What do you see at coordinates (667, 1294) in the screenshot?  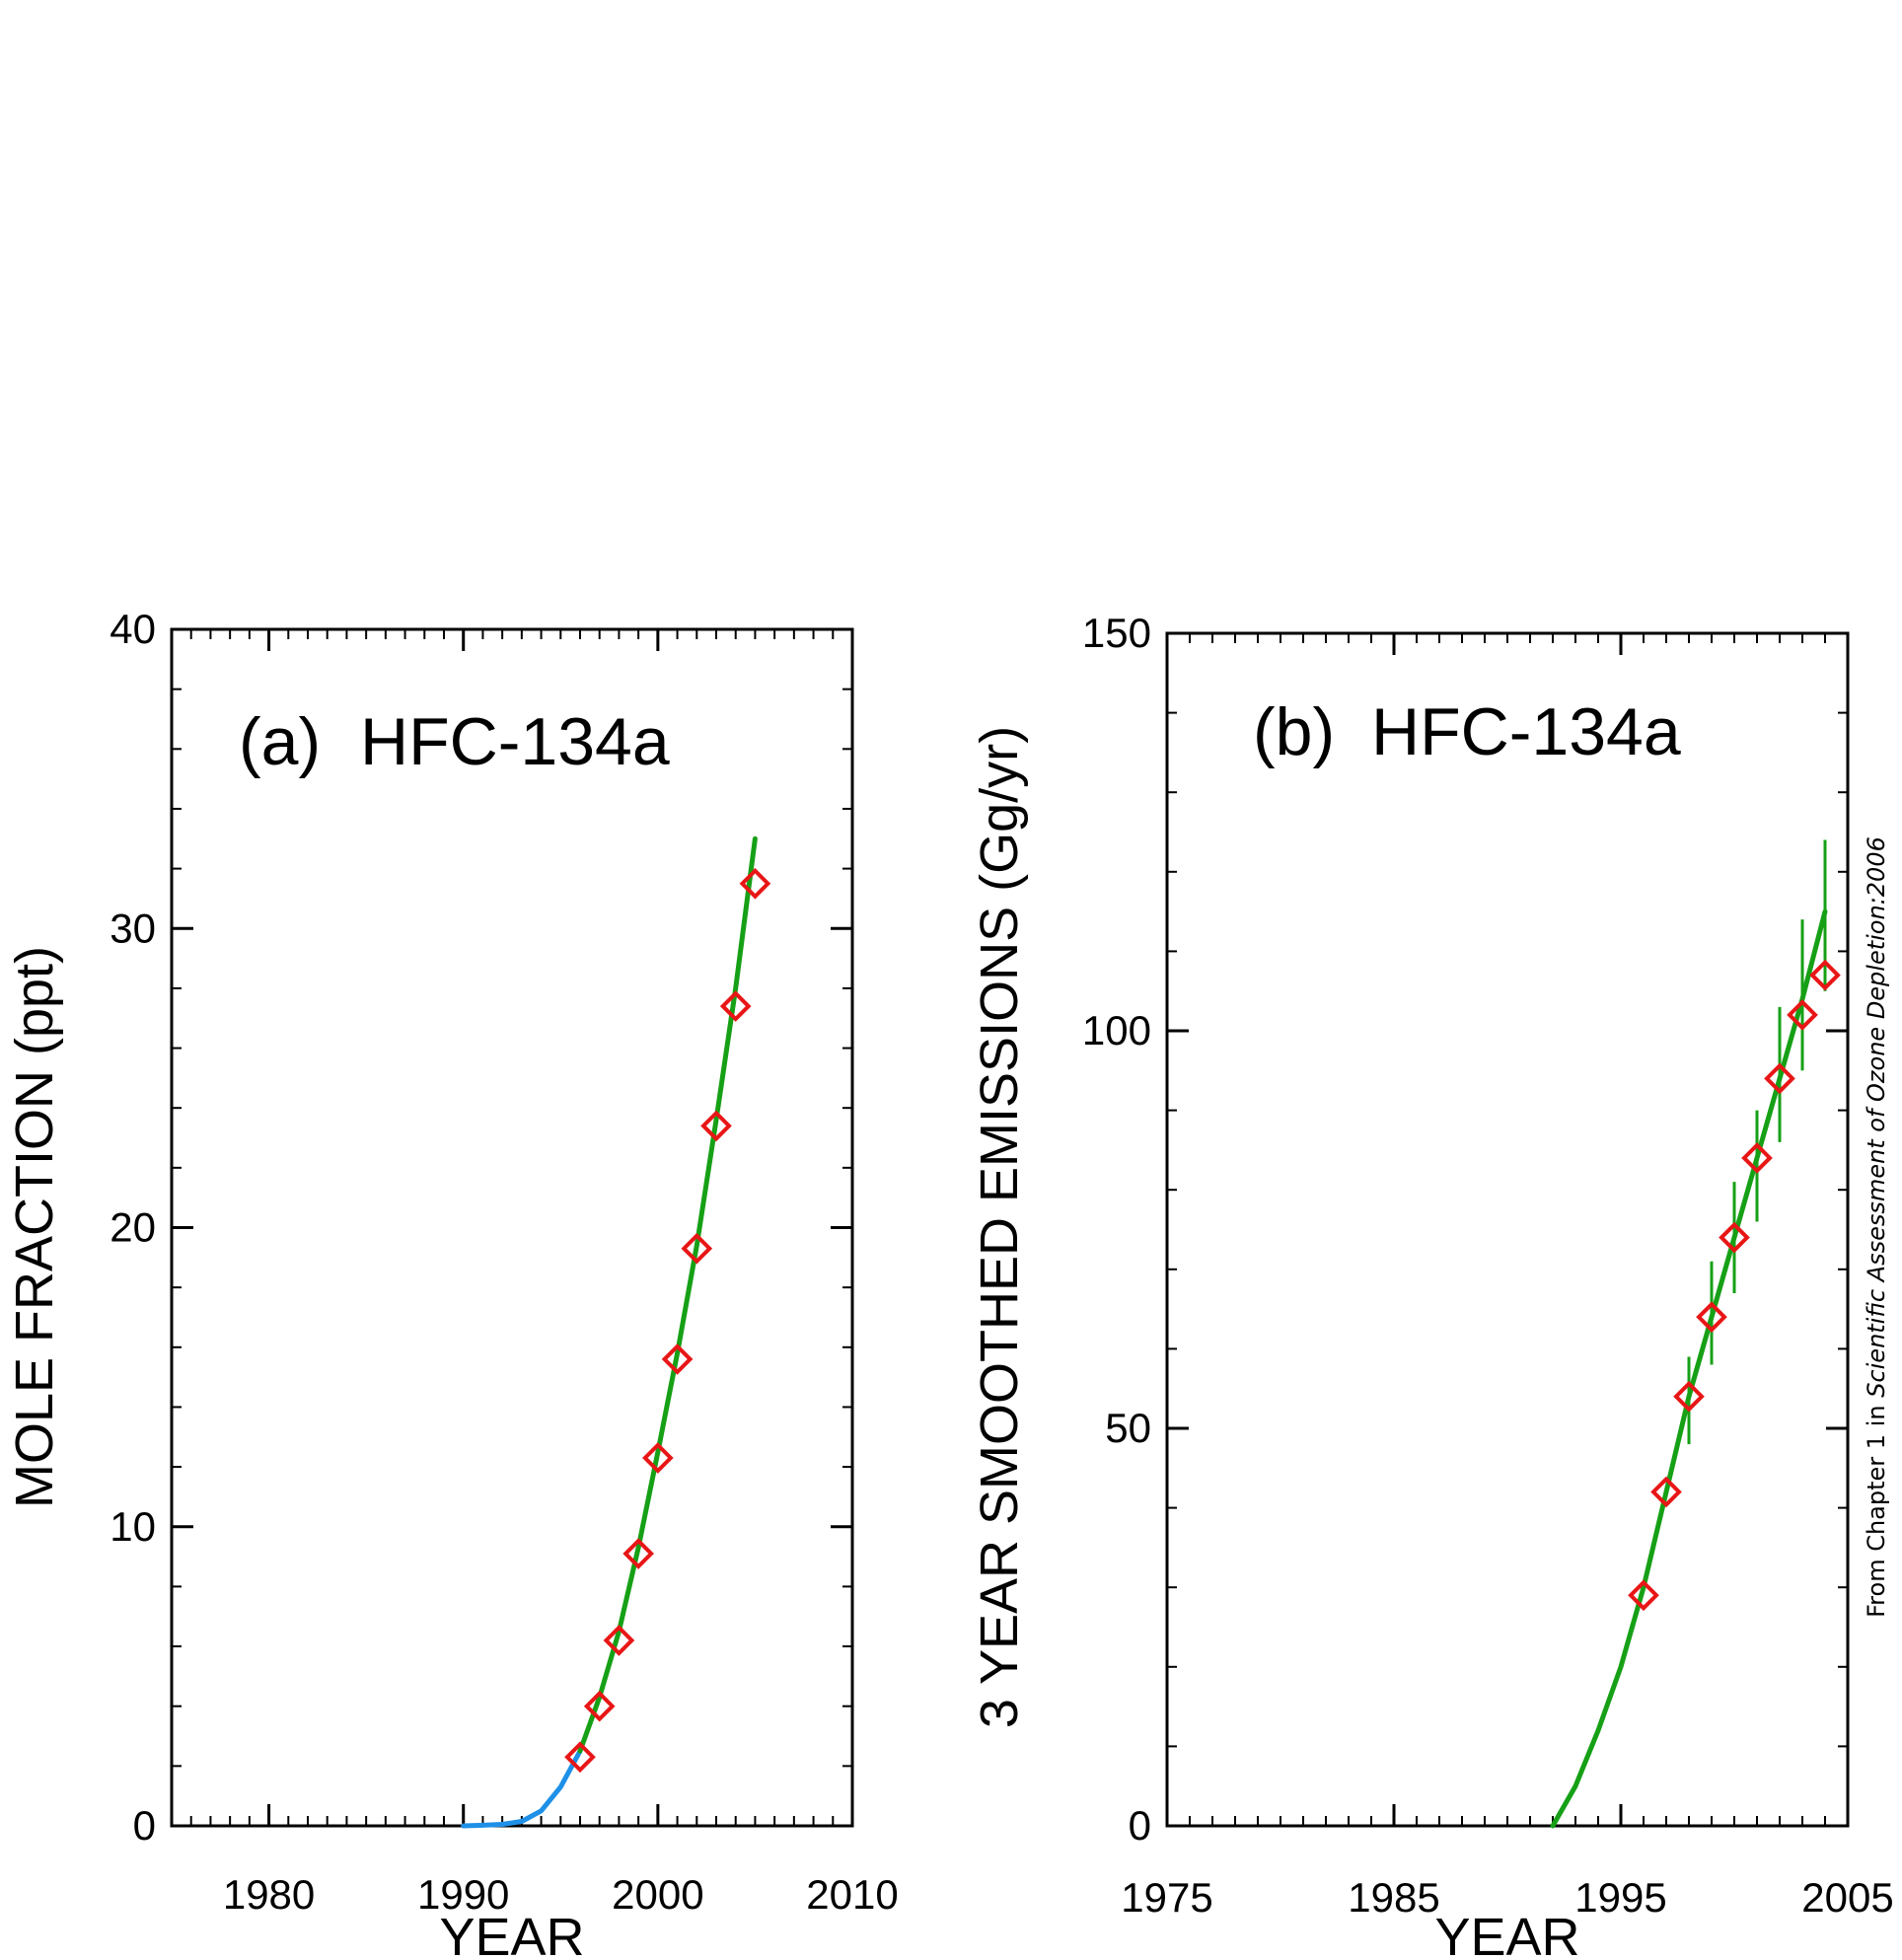 I see `fit-series-line` at bounding box center [667, 1294].